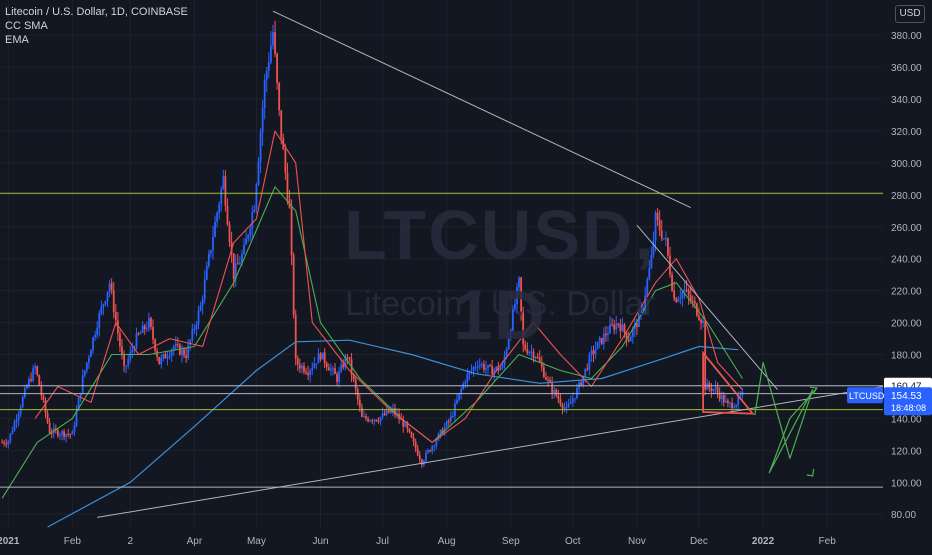 The width and height of the screenshot is (932, 555). I want to click on y-tick-label: 340.00, so click(906, 100).